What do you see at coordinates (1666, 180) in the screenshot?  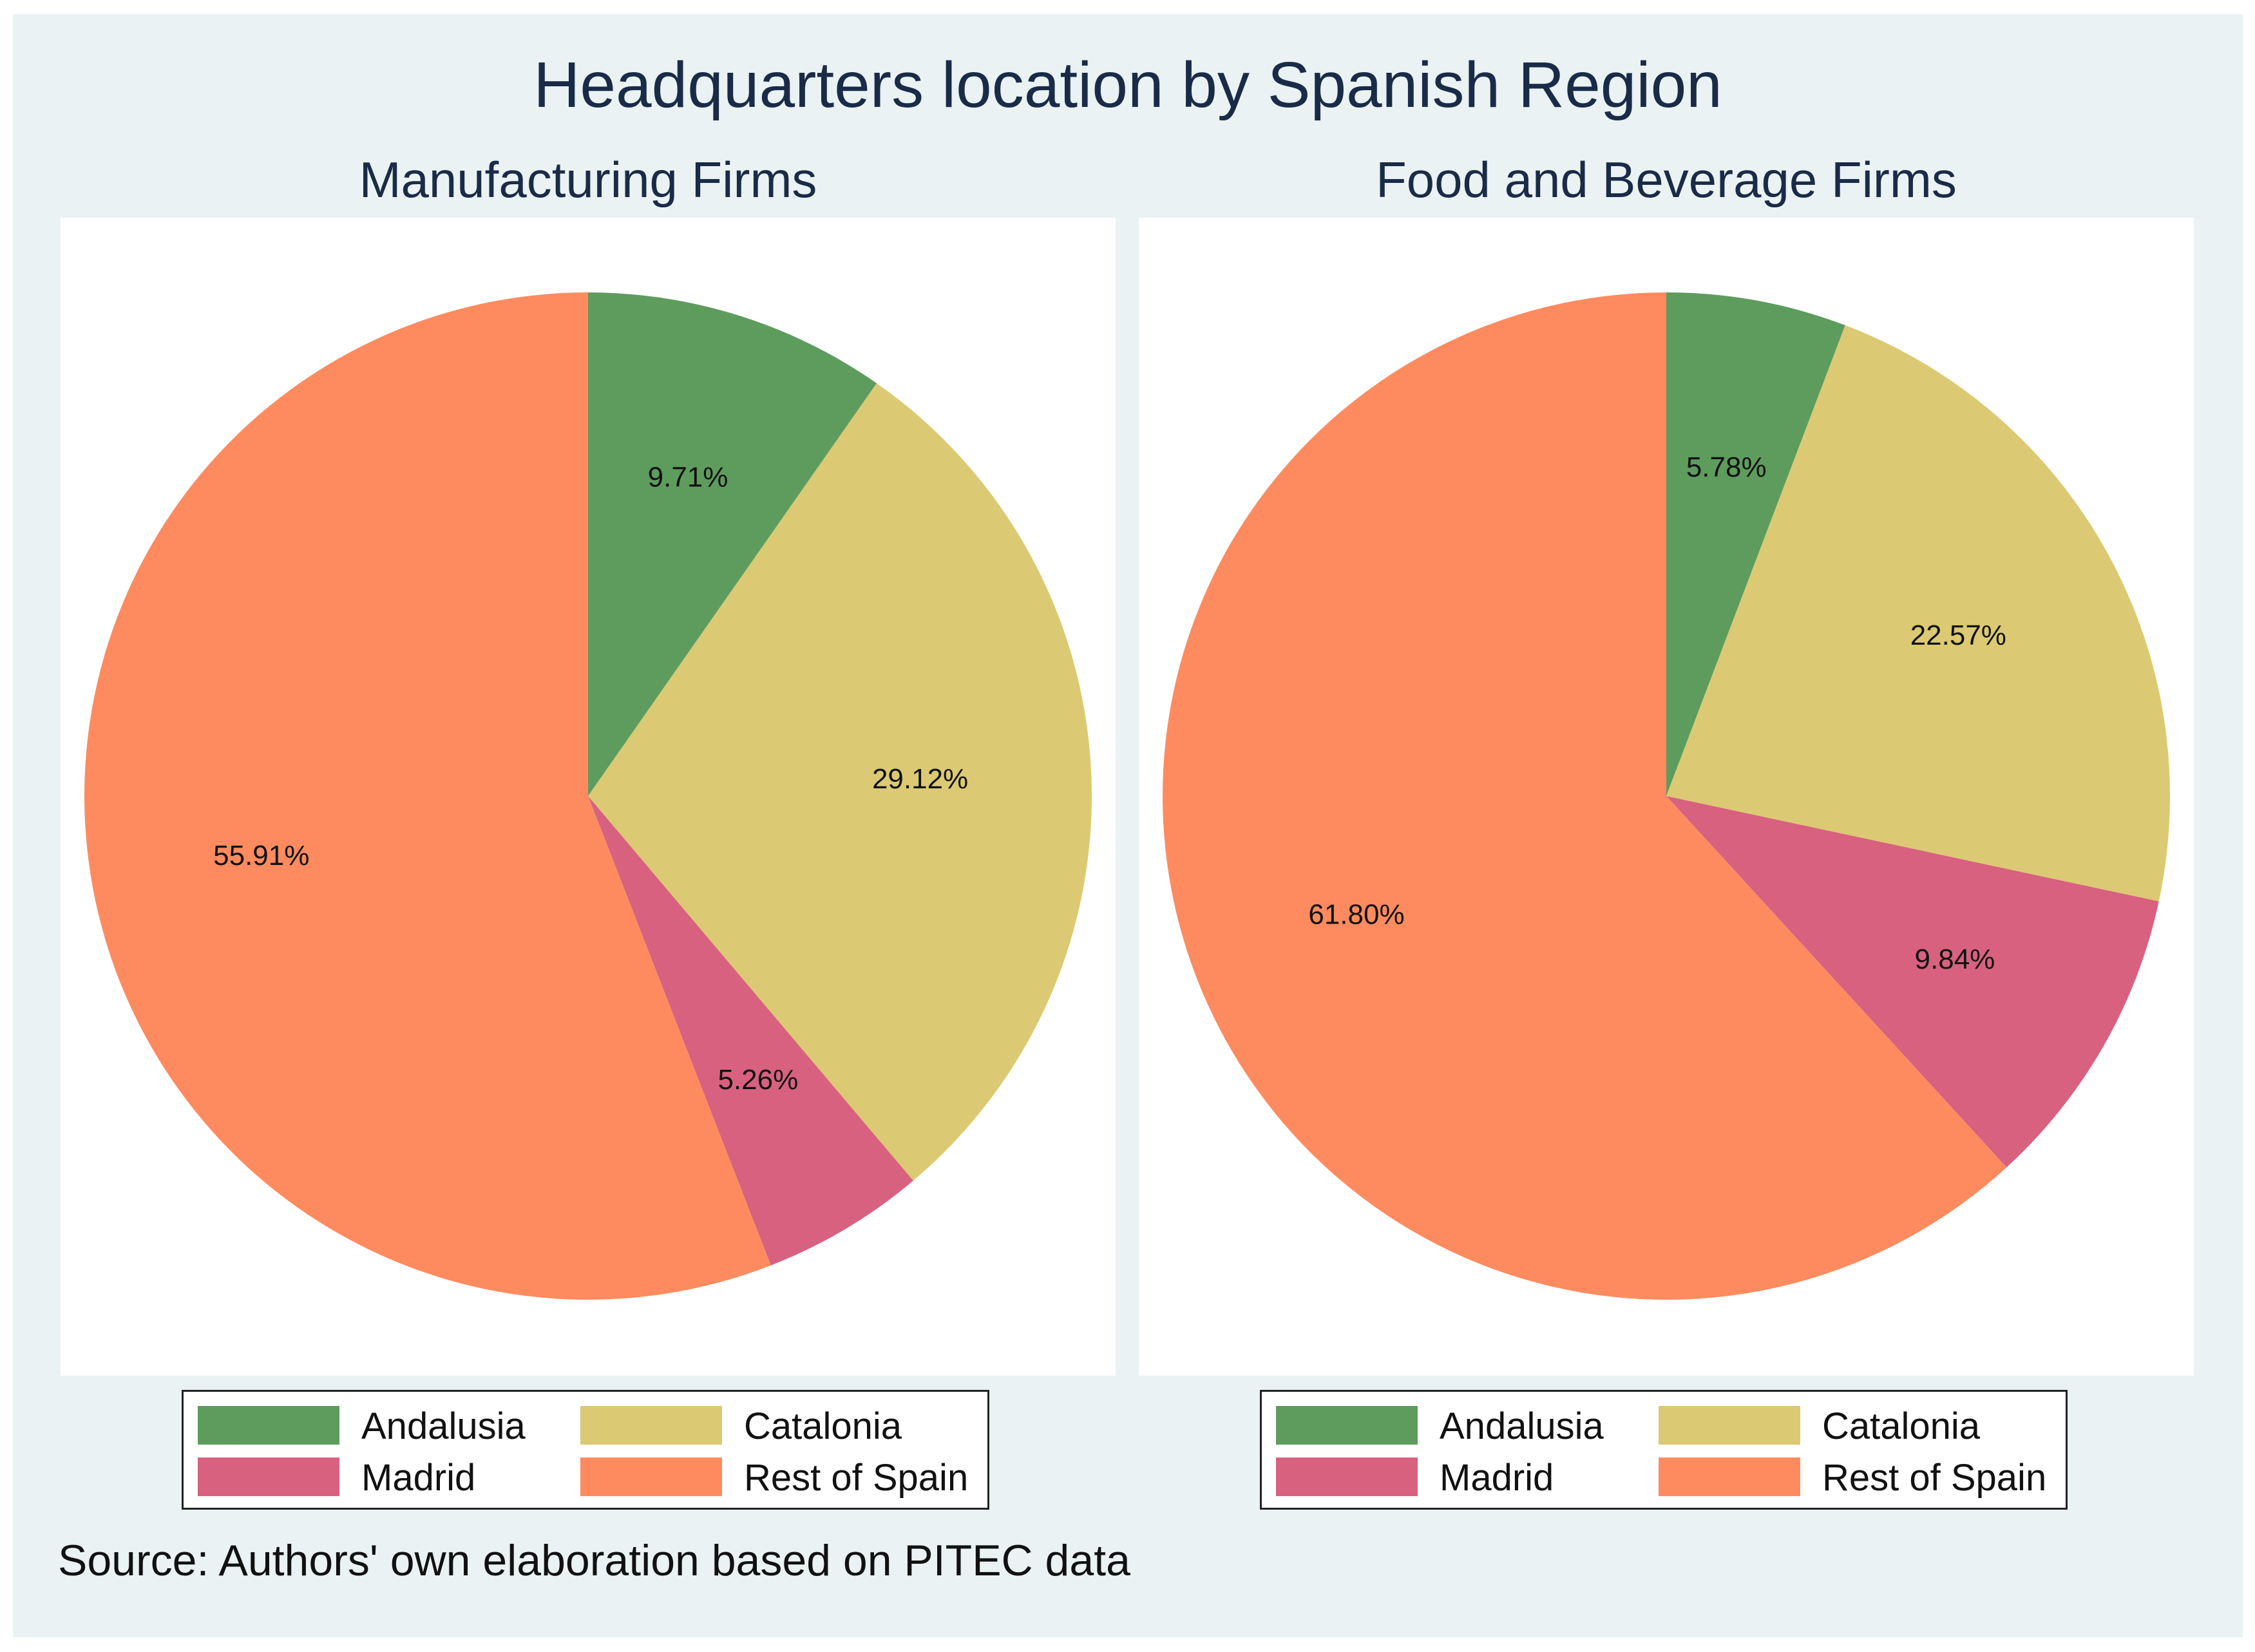 I see `pie-title-food-beverage: Food and Beverage Firms` at bounding box center [1666, 180].